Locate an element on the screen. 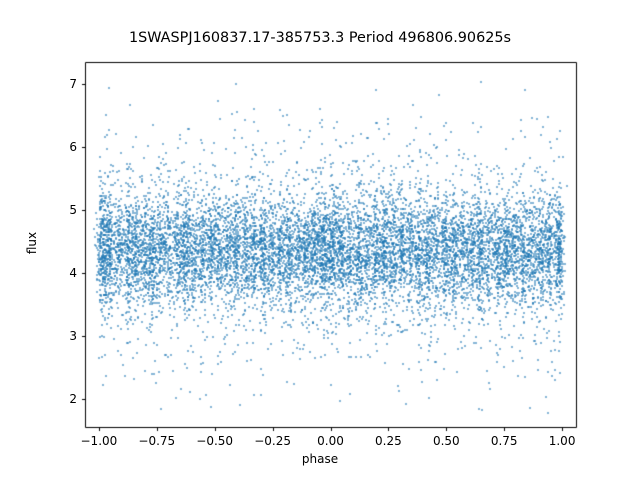 Image resolution: width=640 pixels, height=480 pixels. x-tick-label: −0.25 is located at coordinates (272, 441).